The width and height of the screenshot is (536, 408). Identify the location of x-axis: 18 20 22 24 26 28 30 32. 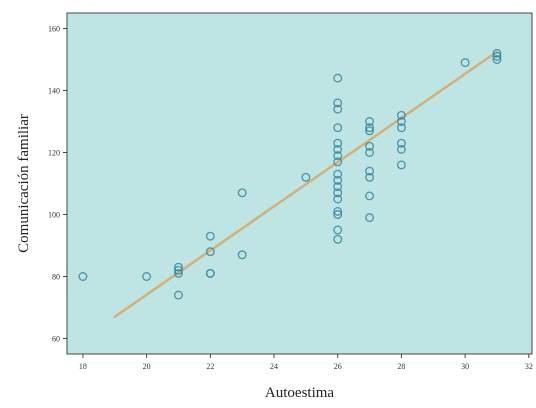
(306, 362).